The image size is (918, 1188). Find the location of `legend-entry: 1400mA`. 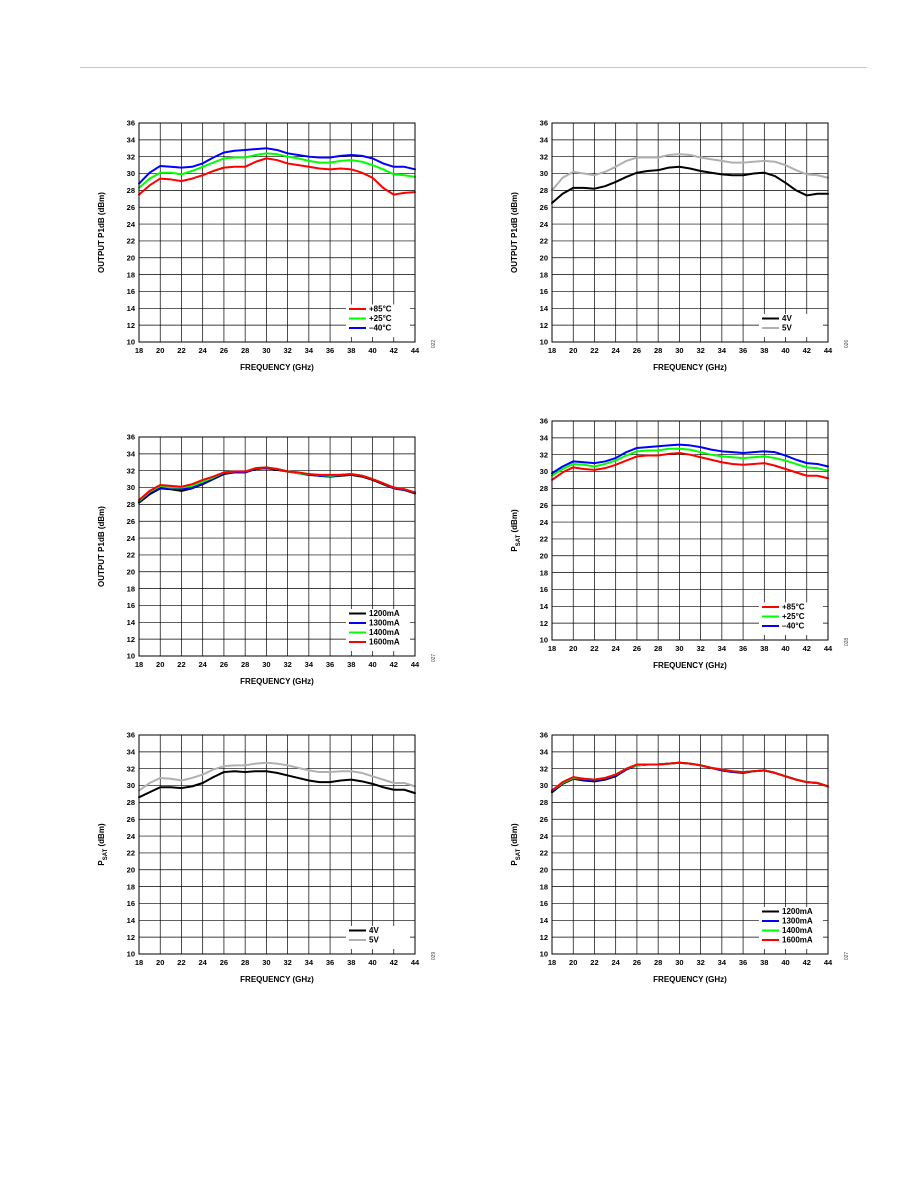

legend-entry: 1400mA is located at coordinates (384, 632).